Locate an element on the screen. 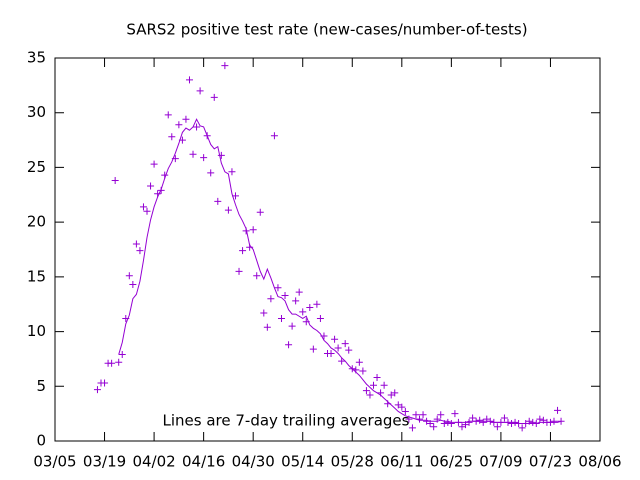  x-tick-label: 03/05 is located at coordinates (54, 462).